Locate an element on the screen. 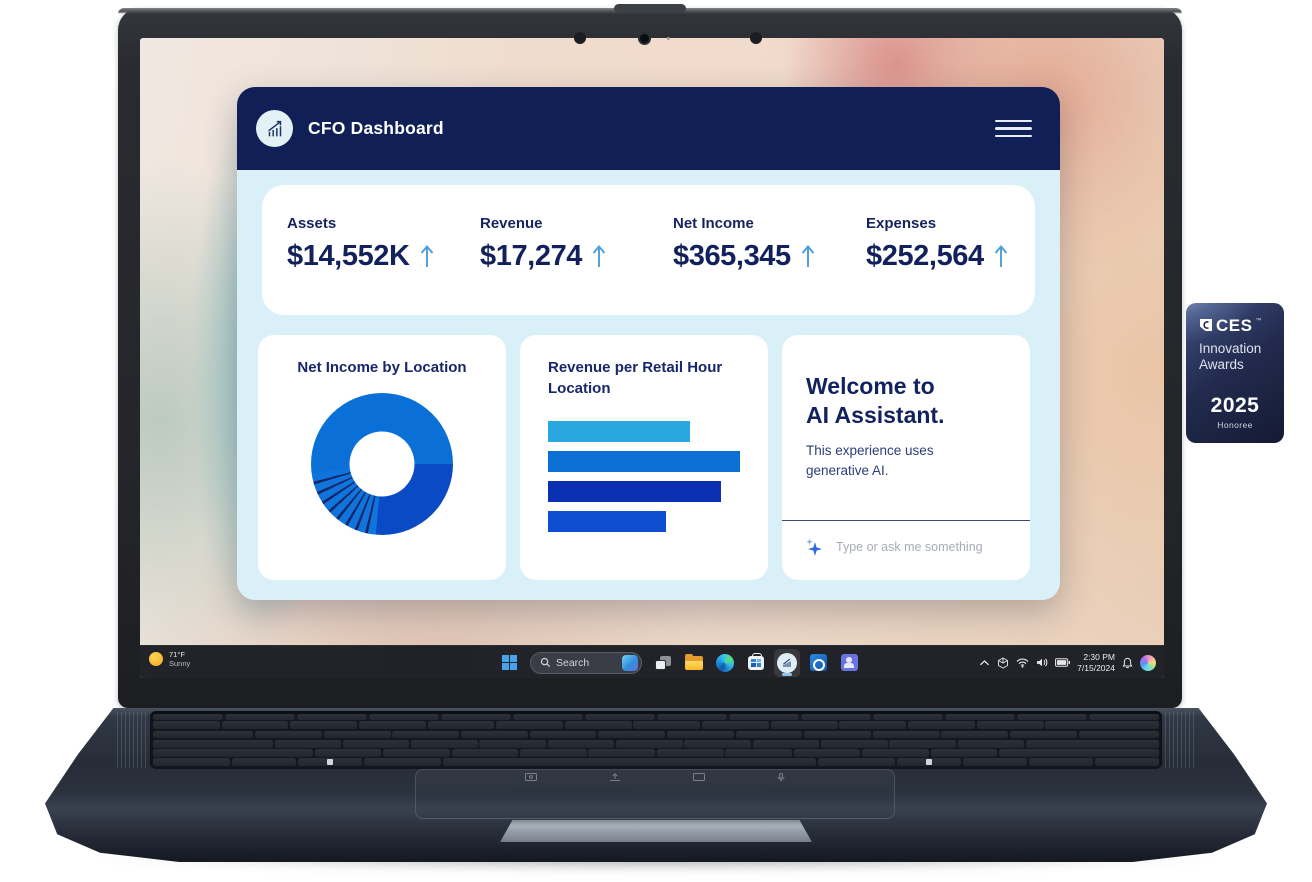 Image resolution: width=1312 pixels, height=882 pixels. ir-sensor is located at coordinates (580, 38).